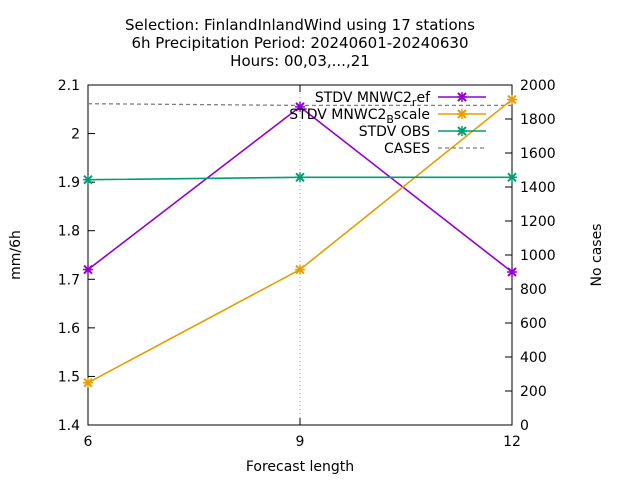 Image resolution: width=640 pixels, height=480 pixels. Describe the element at coordinates (538, 222) in the screenshot. I see `y2-tick-label-6: 1200` at that location.